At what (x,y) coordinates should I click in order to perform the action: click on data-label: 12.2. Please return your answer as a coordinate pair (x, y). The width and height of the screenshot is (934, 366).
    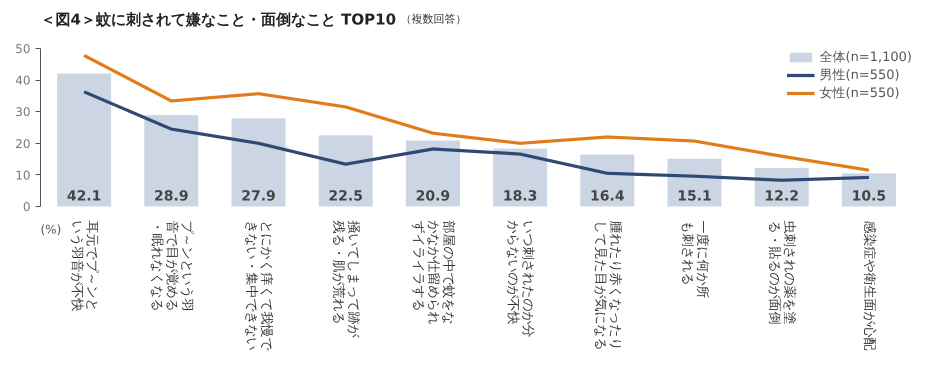
    Looking at the image, I should click on (781, 196).